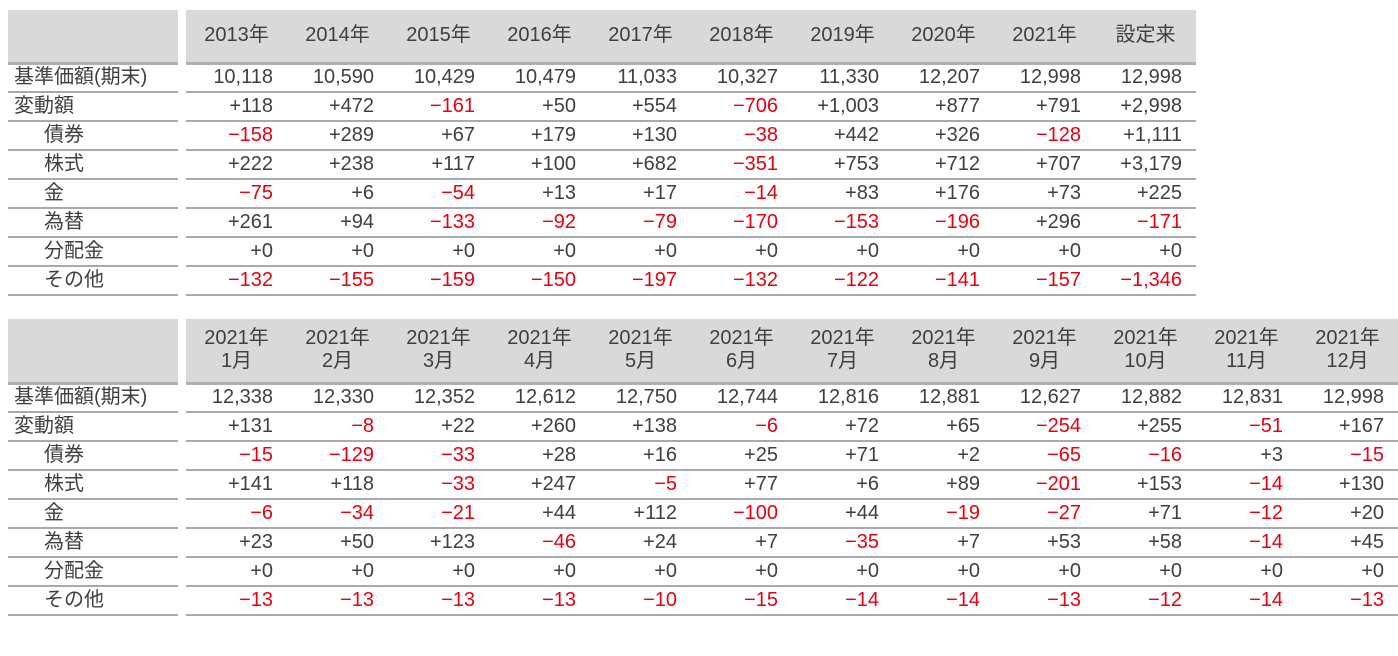  What do you see at coordinates (842, 398) in the screenshot?
I see `value-cell: 12,816` at bounding box center [842, 398].